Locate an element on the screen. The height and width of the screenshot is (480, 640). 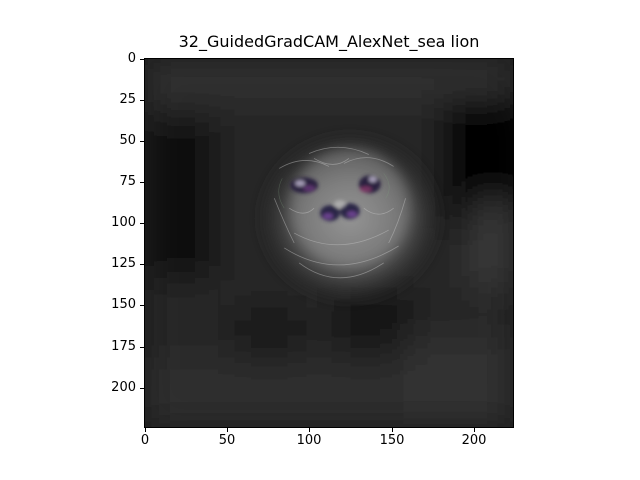
y-tick-label: 0 is located at coordinates (131, 58).